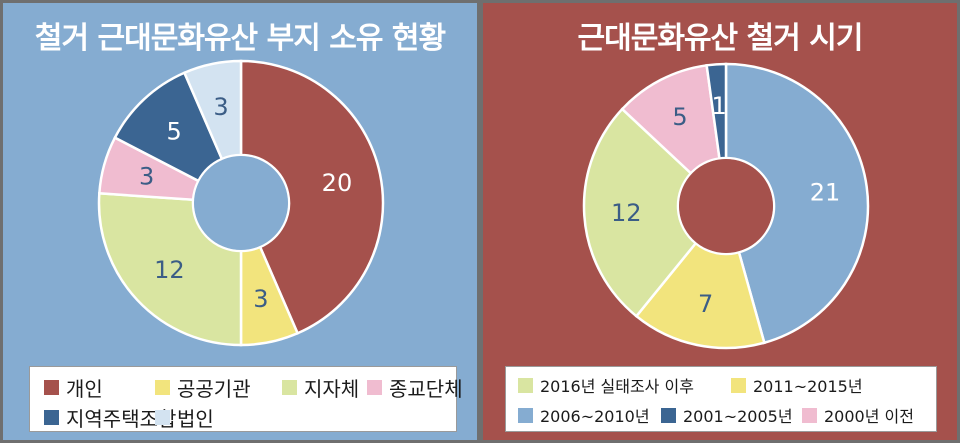  What do you see at coordinates (195, 419) in the screenshot?
I see `legend-label: 법인` at bounding box center [195, 419].